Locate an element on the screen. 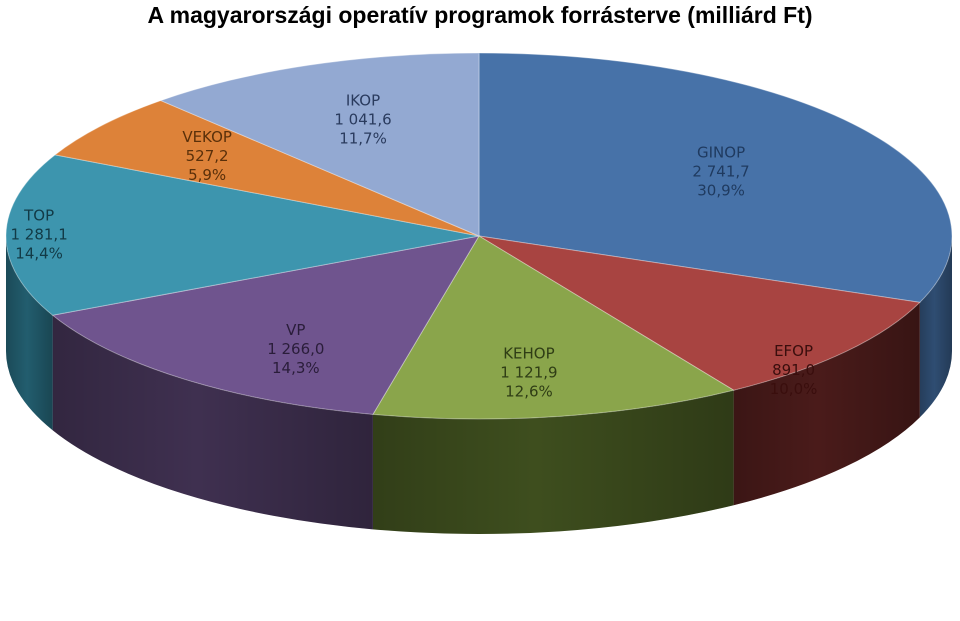  pie-slice-top is located at coordinates (242, 235).